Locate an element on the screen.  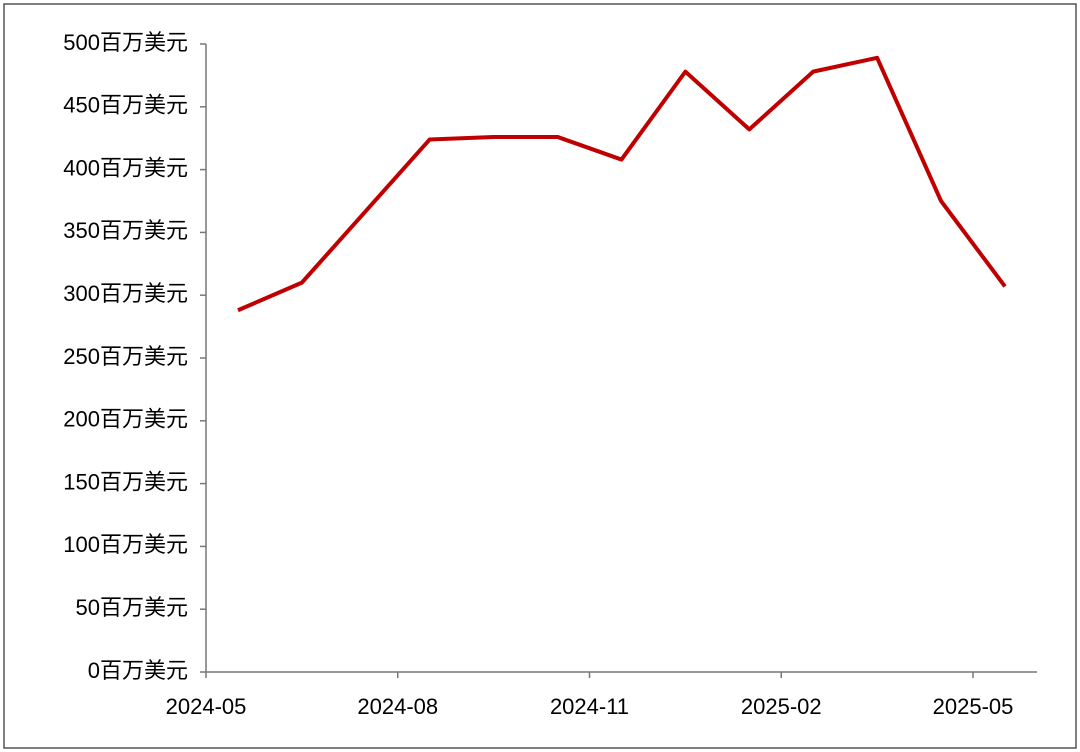
x-tick-label: 2024-11 is located at coordinates (589, 706).